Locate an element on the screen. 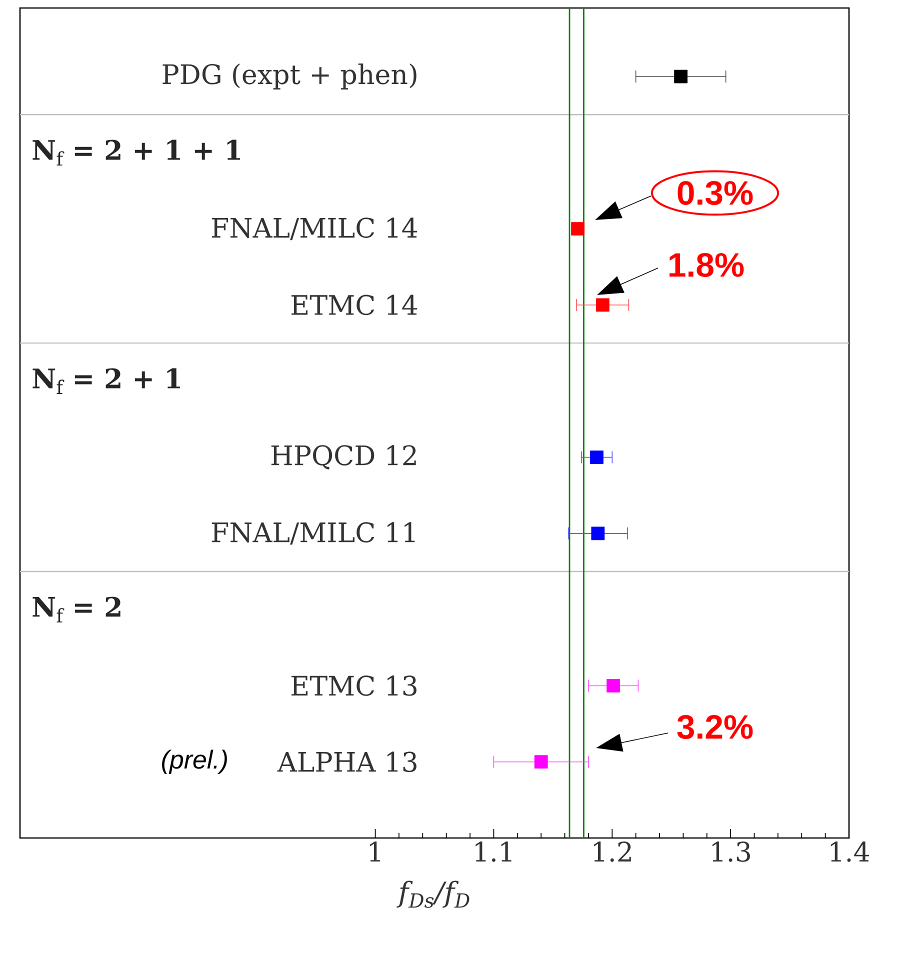  y-tick-label: FNAL/MILC 11 is located at coordinates (313, 533).